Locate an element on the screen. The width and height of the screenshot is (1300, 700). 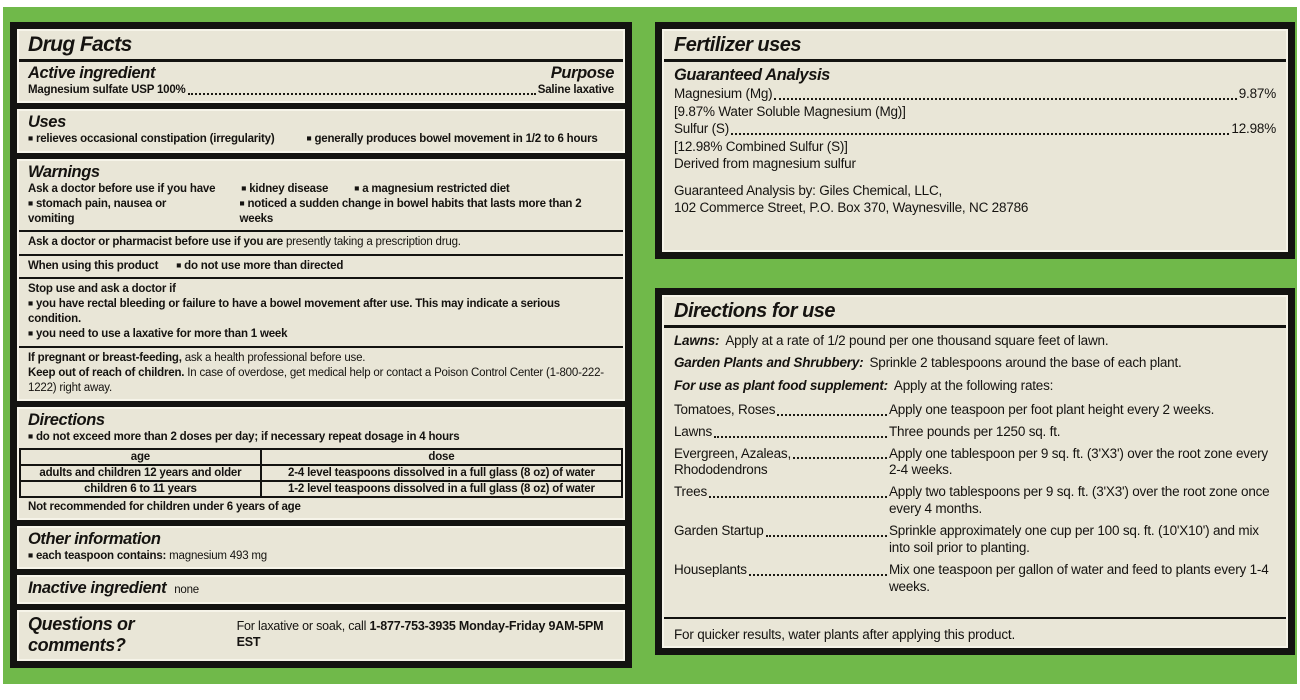
plant-food-intro-label: For use as plant food supplement: is located at coordinates (781, 385).